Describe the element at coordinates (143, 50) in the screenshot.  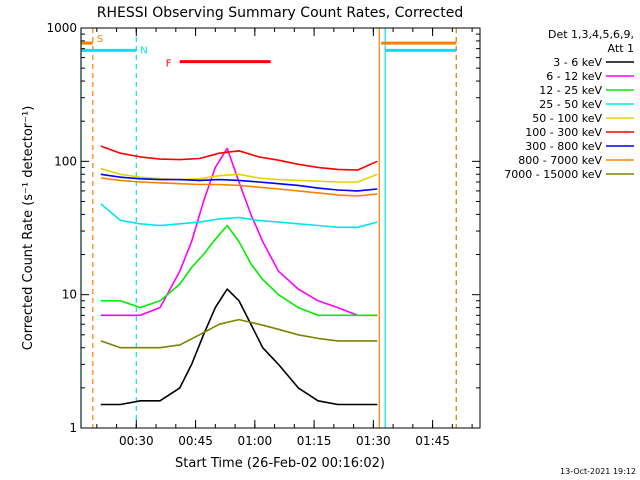
I see `flag-label-n: N` at that location.